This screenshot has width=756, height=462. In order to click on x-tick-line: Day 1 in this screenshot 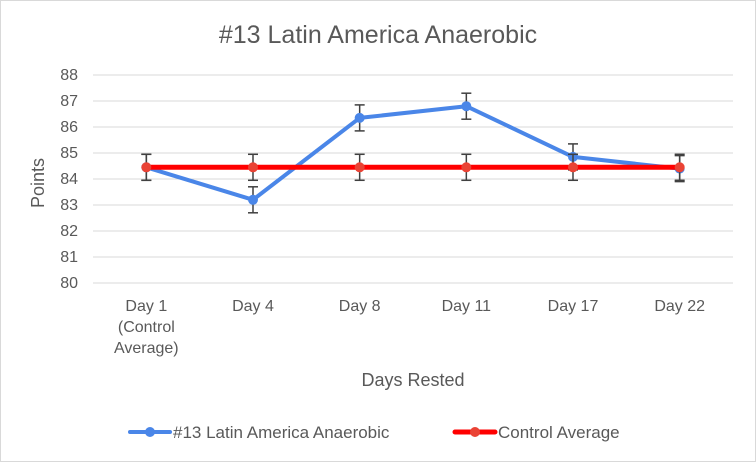, I will do `click(146, 306)`.